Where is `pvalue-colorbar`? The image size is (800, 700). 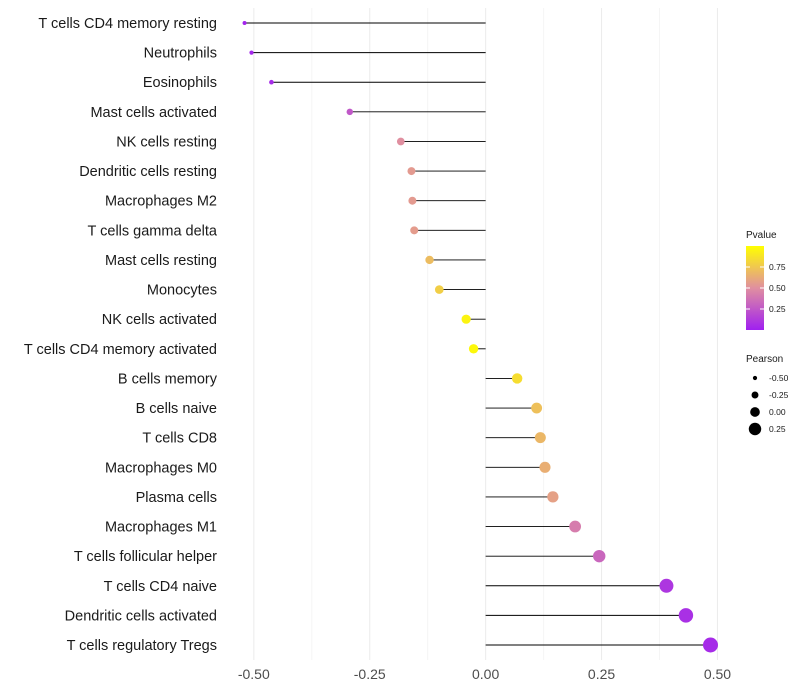 pvalue-colorbar is located at coordinates (755, 288).